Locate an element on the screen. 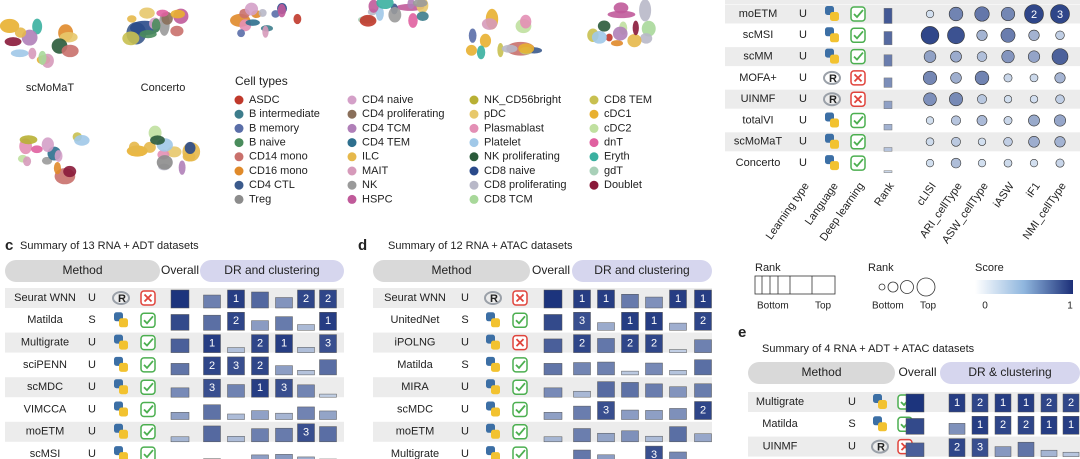  panel-letter: d is located at coordinates (362, 245).